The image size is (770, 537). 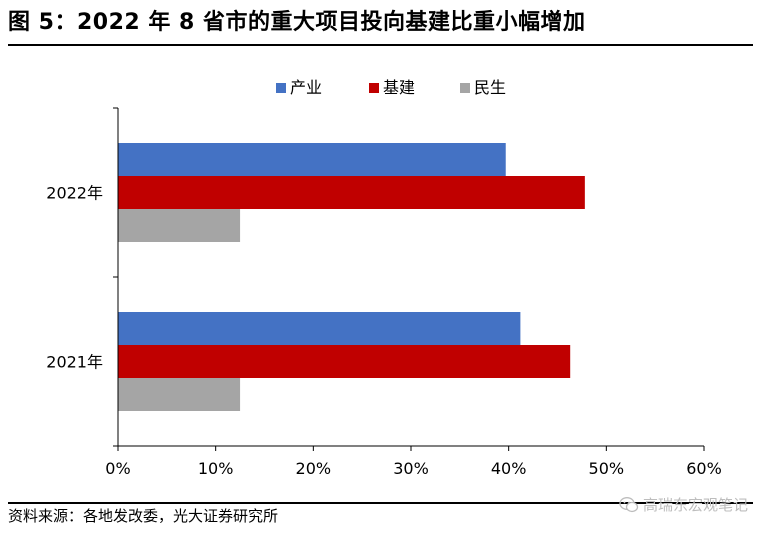 I want to click on source-rule, so click(x=380, y=503).